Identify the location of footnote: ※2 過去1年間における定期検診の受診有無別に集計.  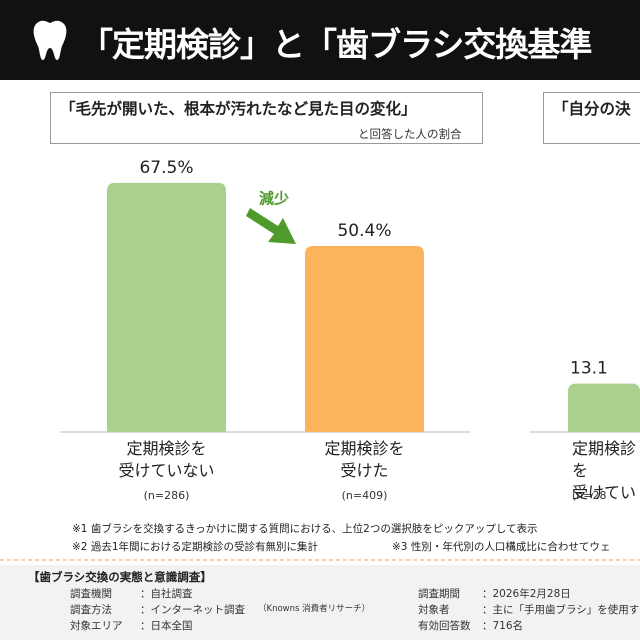
(195, 547).